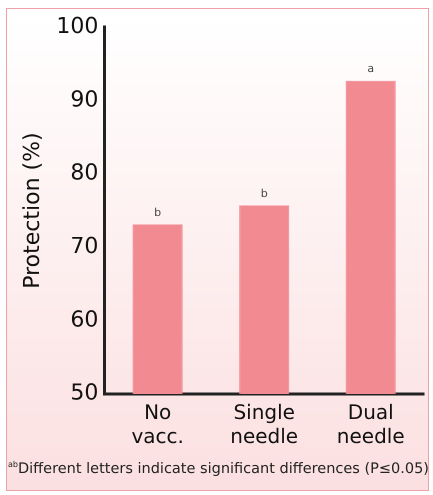 This screenshot has width=433, height=495. Describe the element at coordinates (264, 424) in the screenshot. I see `x-tick-label: Single needle` at that location.